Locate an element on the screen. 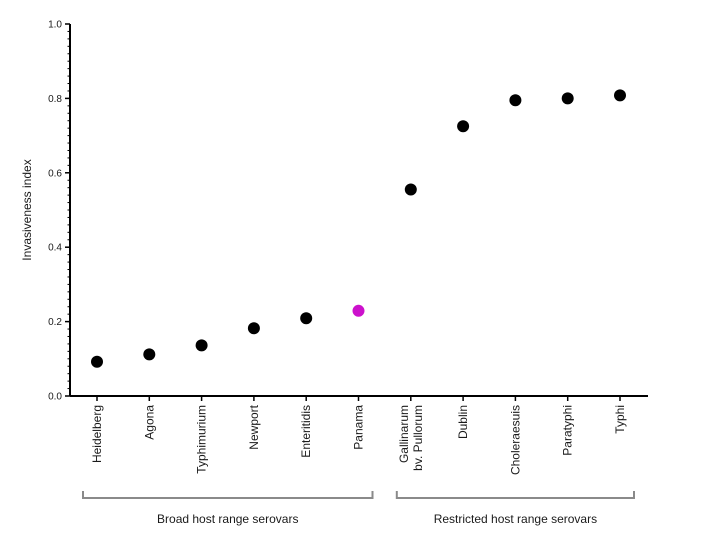 The width and height of the screenshot is (704, 556). x-category-label: Agona is located at coordinates (149, 422).